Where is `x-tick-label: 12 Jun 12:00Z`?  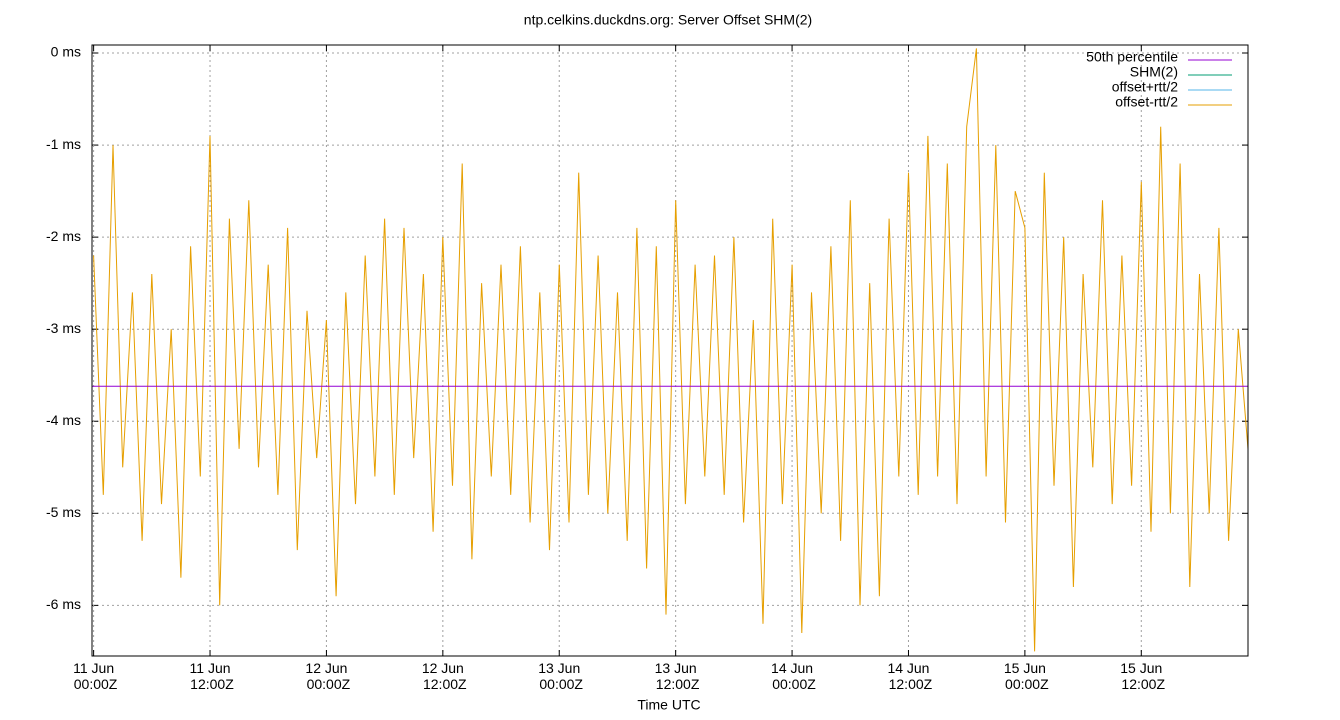 x-tick-label: 12 Jun 12:00Z is located at coordinates (443, 676).